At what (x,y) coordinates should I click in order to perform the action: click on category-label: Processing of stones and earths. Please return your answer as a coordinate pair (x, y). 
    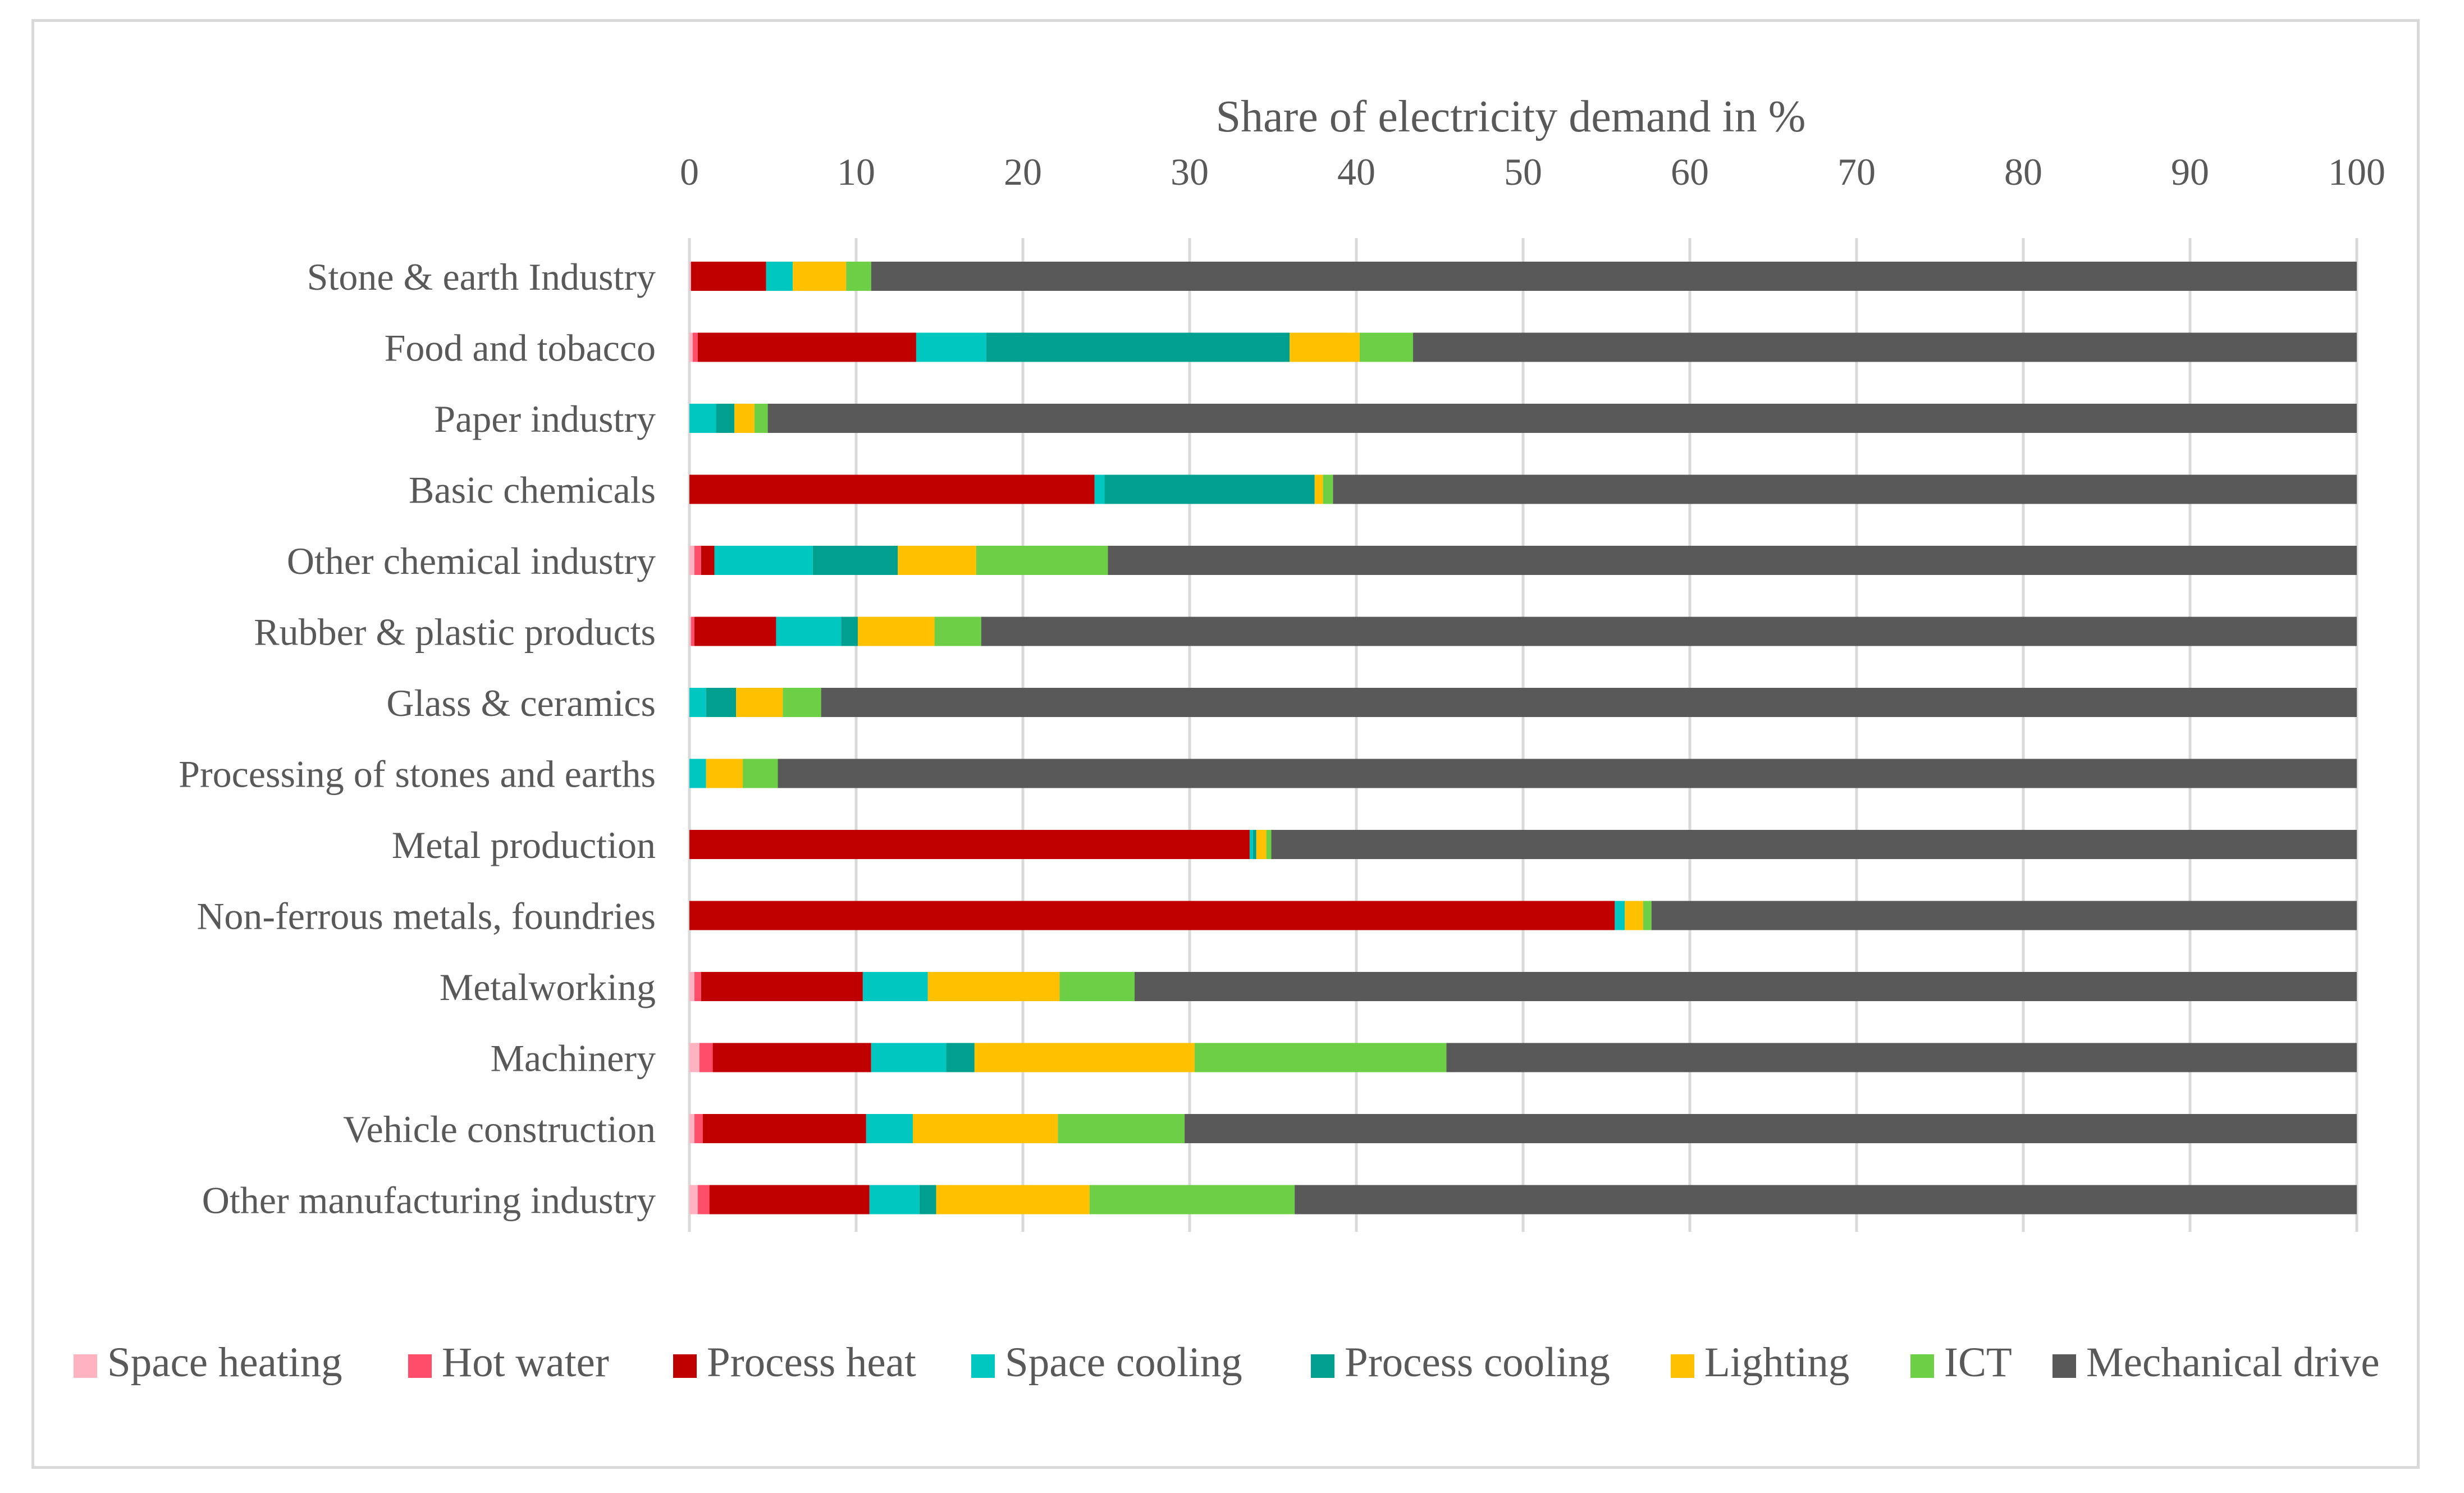
    Looking at the image, I should click on (417, 774).